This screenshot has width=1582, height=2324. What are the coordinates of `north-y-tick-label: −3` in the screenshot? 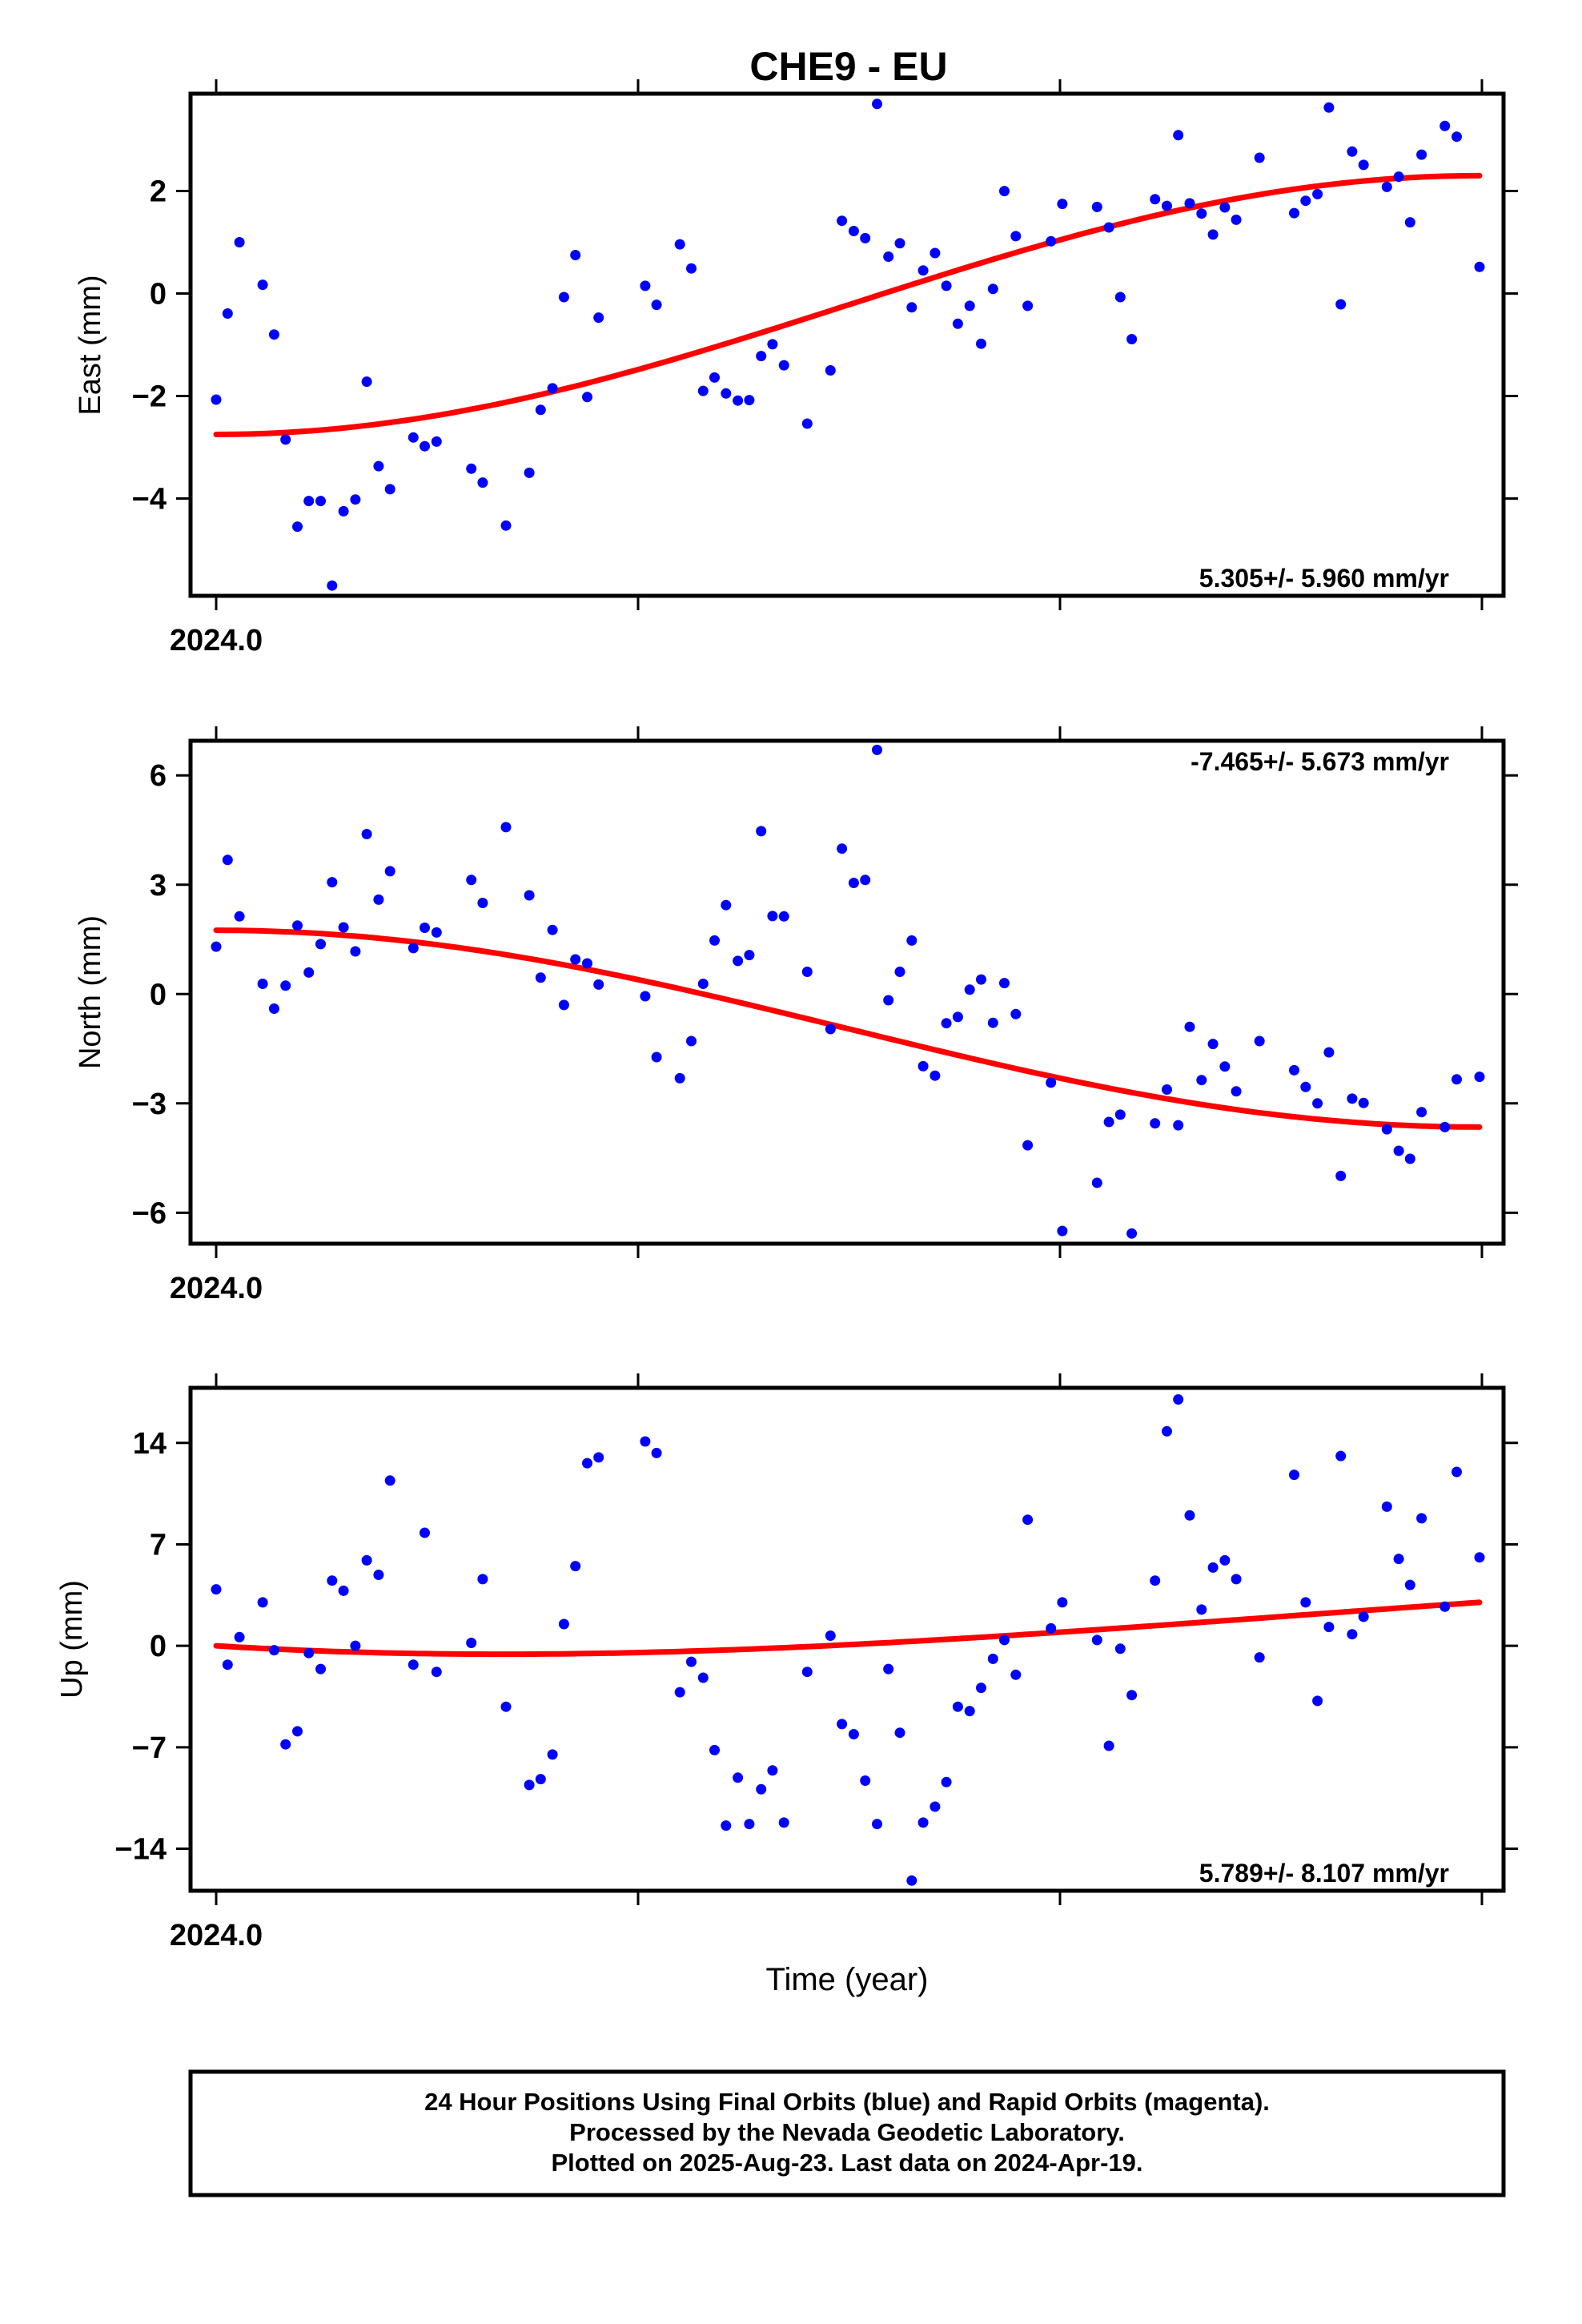 It's located at (149, 1104).